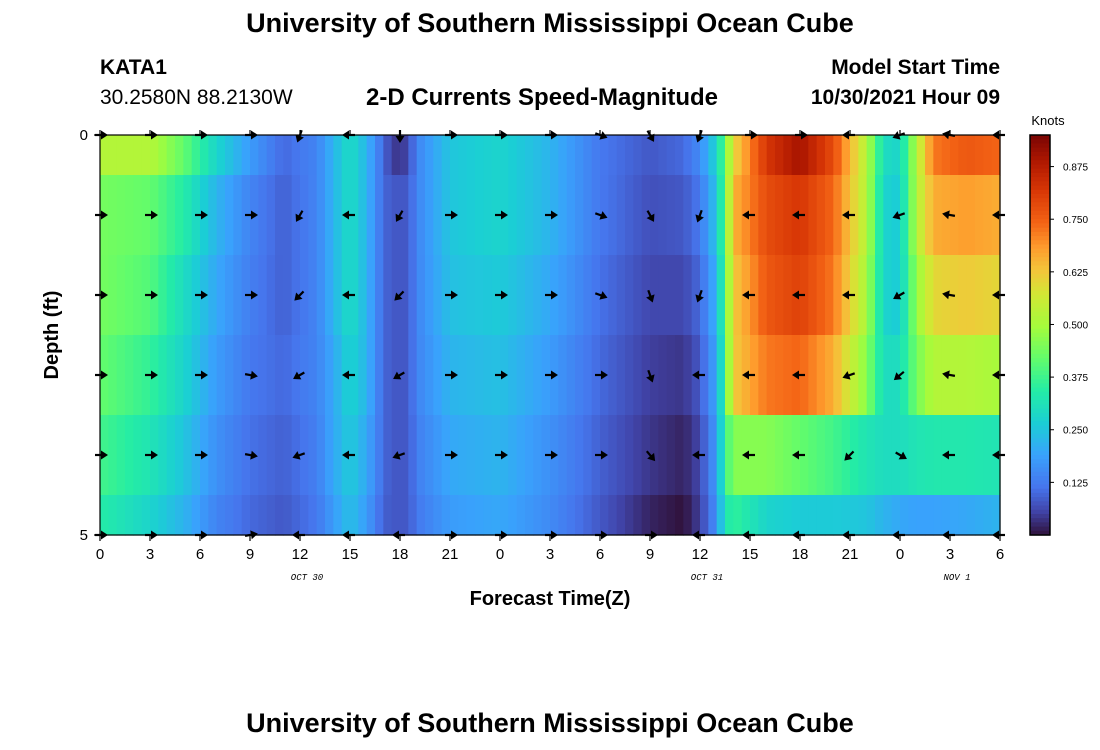 The width and height of the screenshot is (1100, 750). What do you see at coordinates (600, 554) in the screenshot?
I see `x-tick-label: 6` at bounding box center [600, 554].